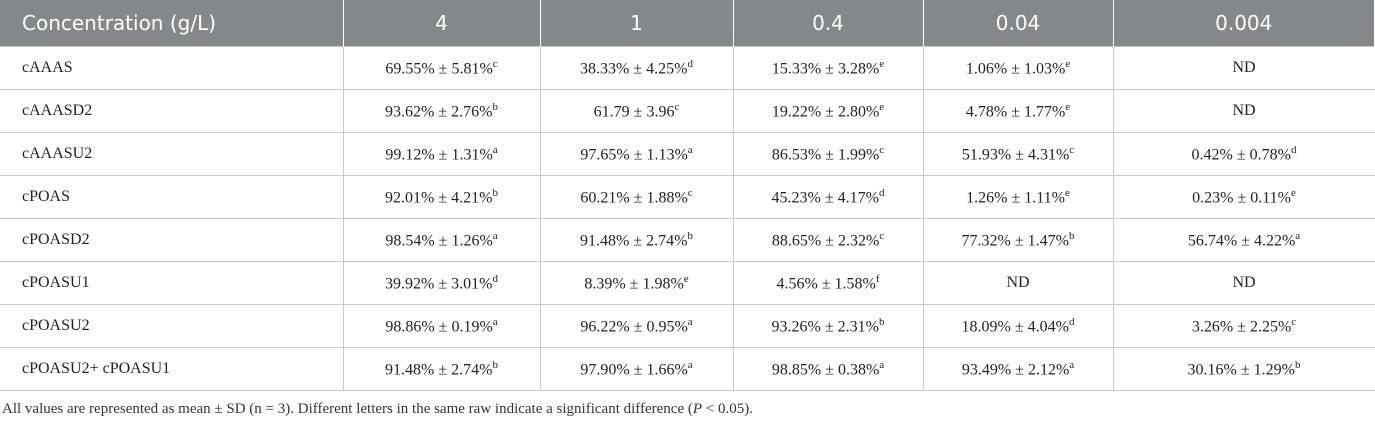 Image resolution: width=1375 pixels, height=426 pixels. What do you see at coordinates (634, 284) in the screenshot?
I see `cell-value: 8.39% ± 1.98%` at bounding box center [634, 284].